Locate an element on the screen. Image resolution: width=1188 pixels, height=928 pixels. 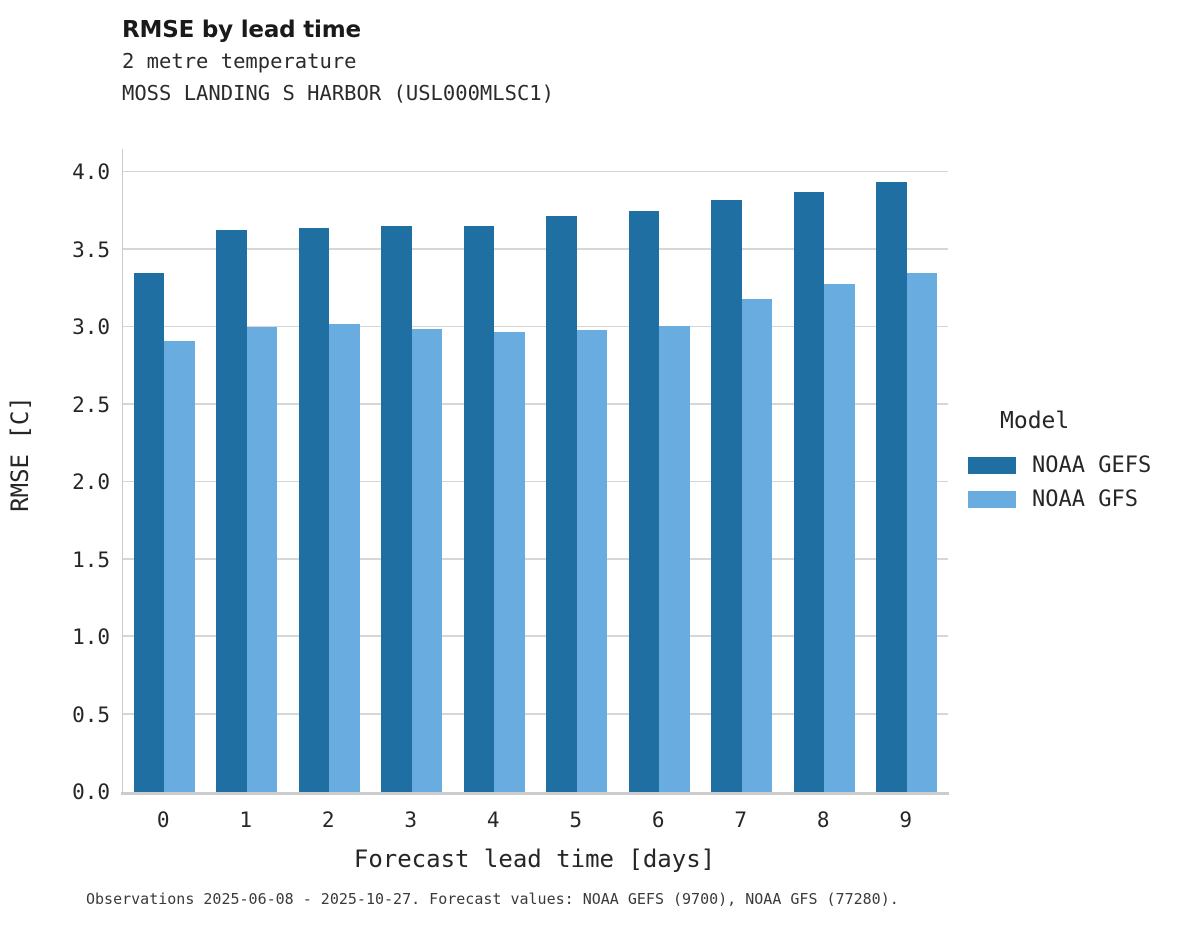
legend: Model NOAA GEFS NOAA GFS is located at coordinates (1075, 462).